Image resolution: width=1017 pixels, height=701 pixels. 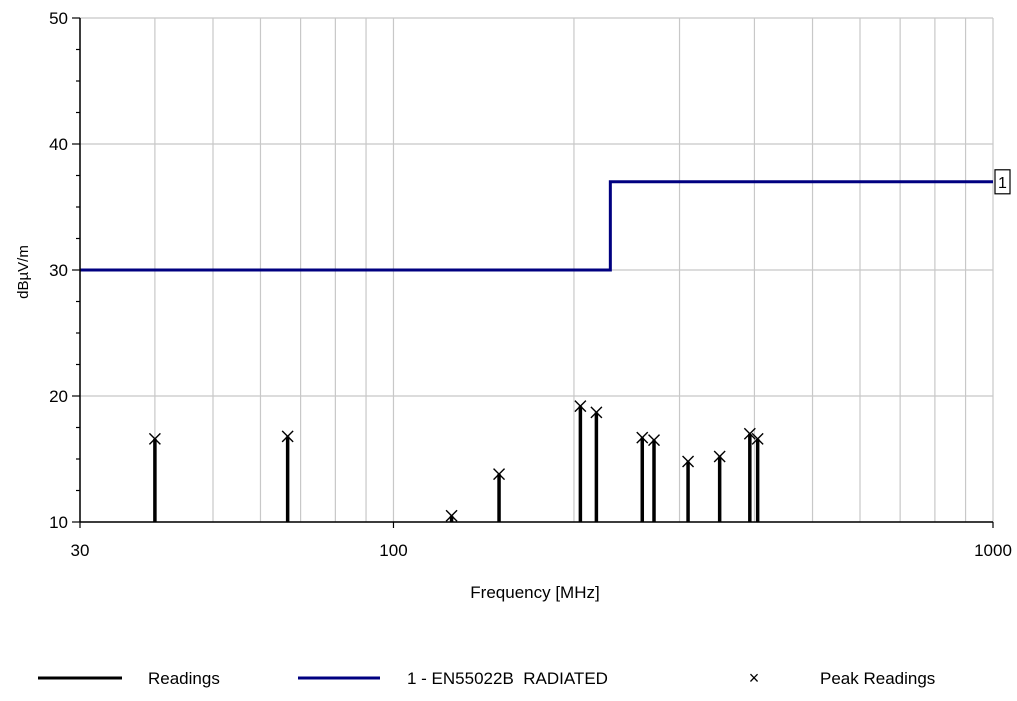 I want to click on limit-line, so click(x=536, y=226).